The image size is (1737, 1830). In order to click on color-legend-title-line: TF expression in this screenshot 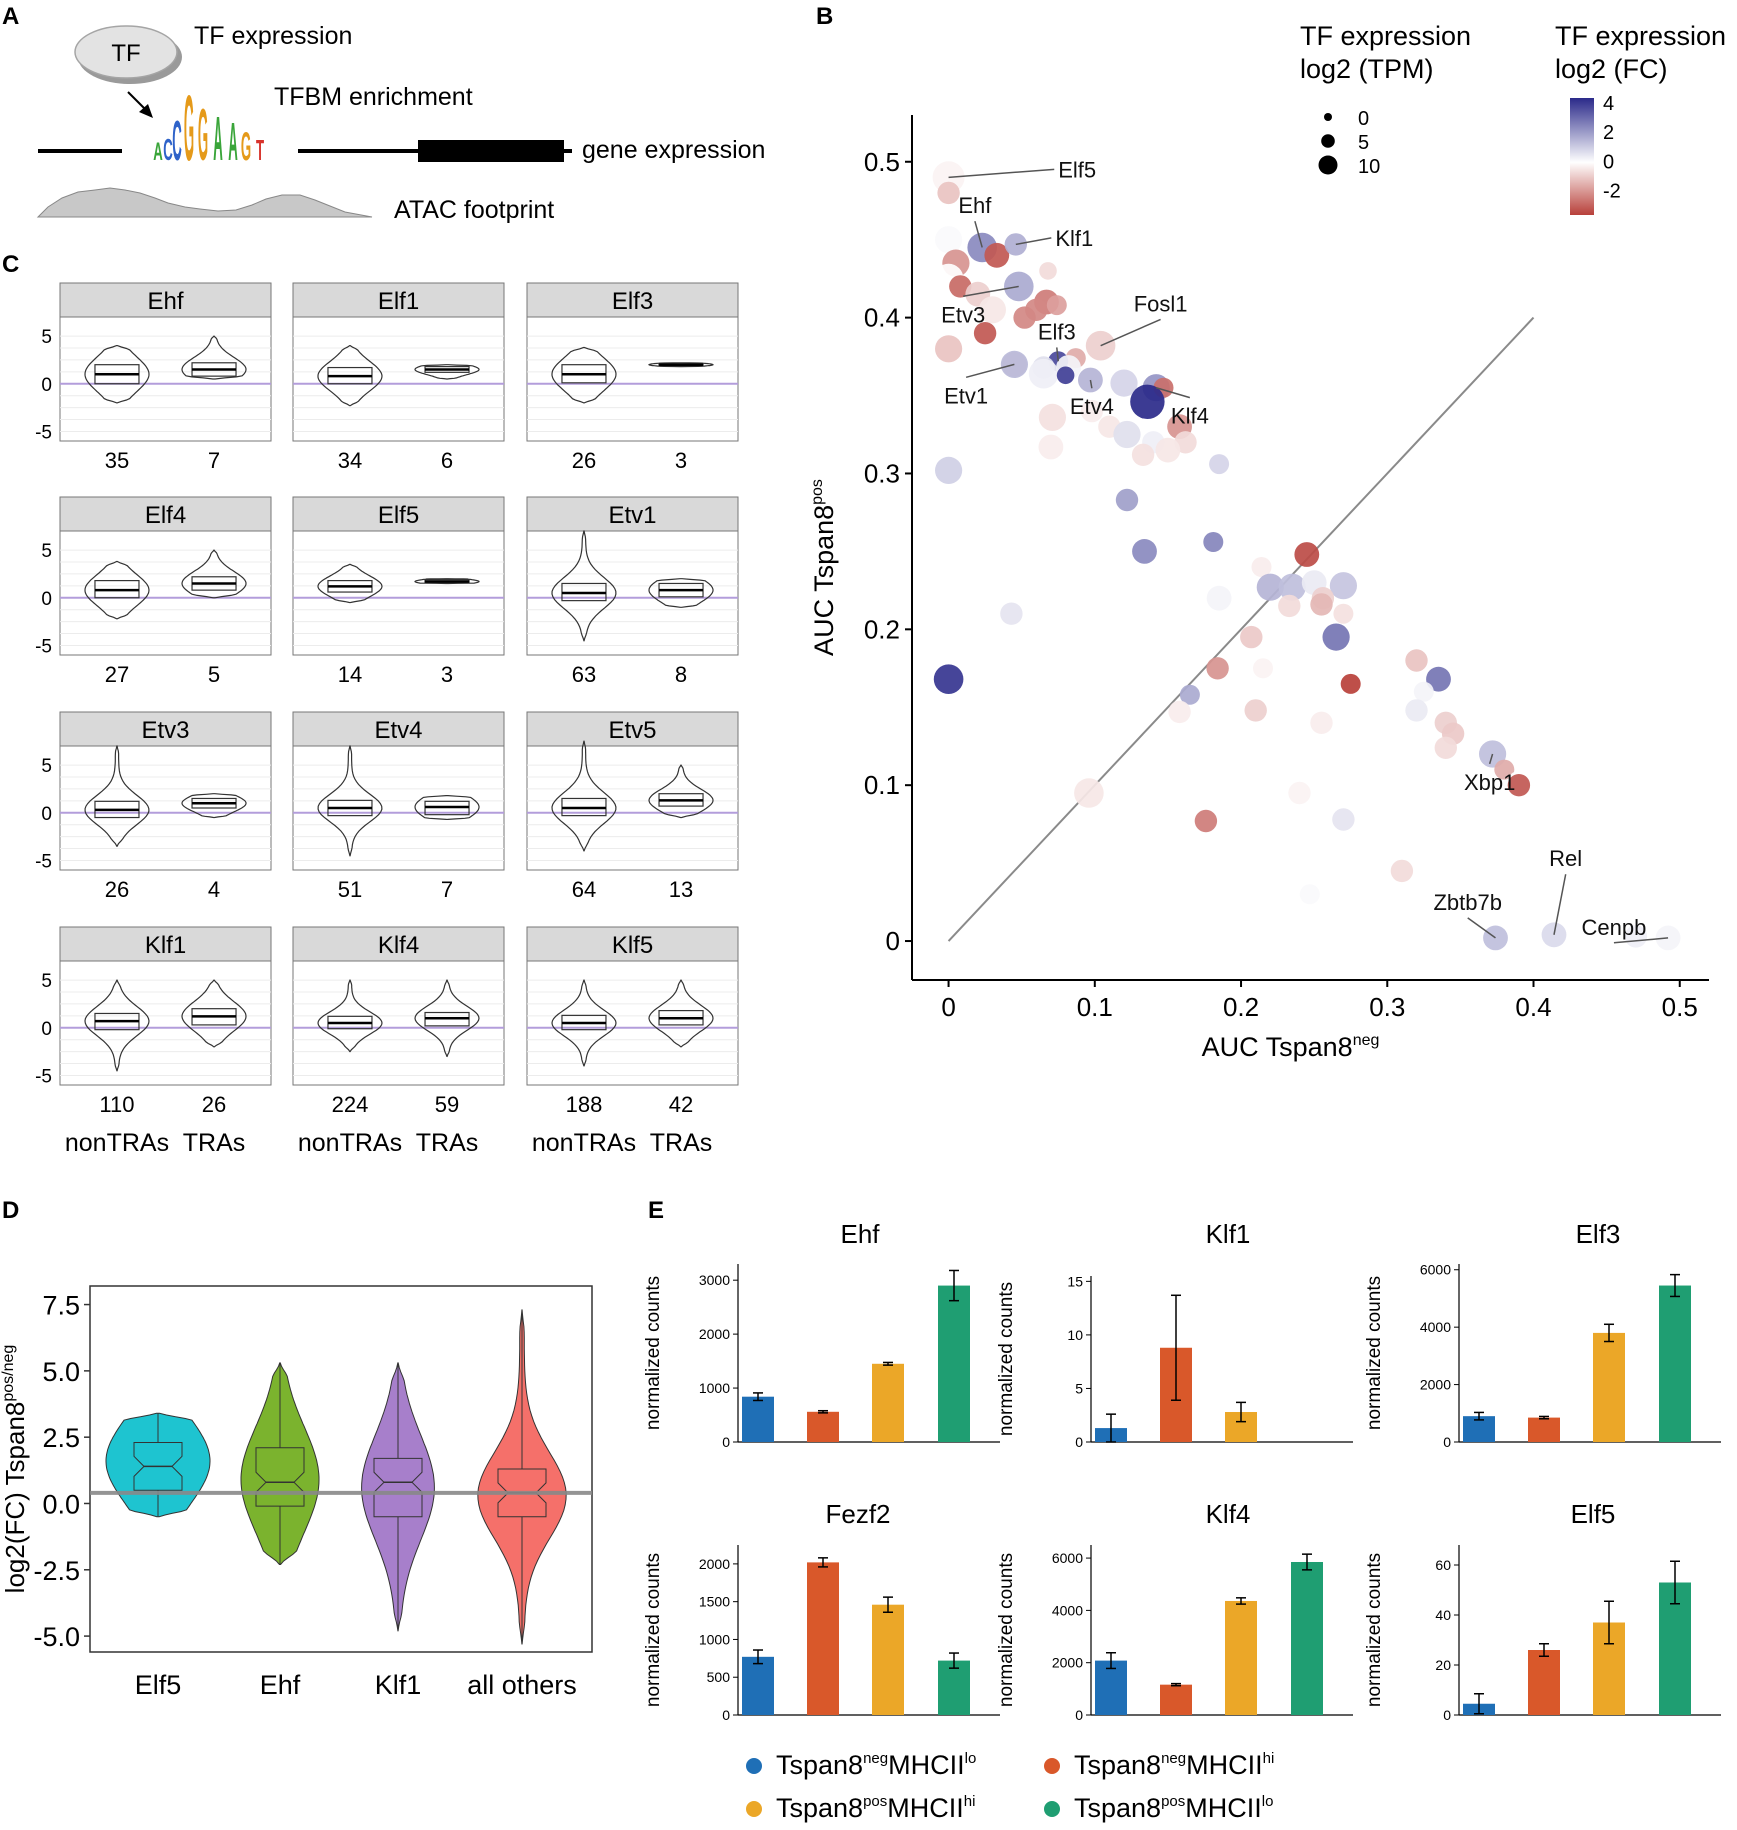, I will do `click(1640, 36)`.